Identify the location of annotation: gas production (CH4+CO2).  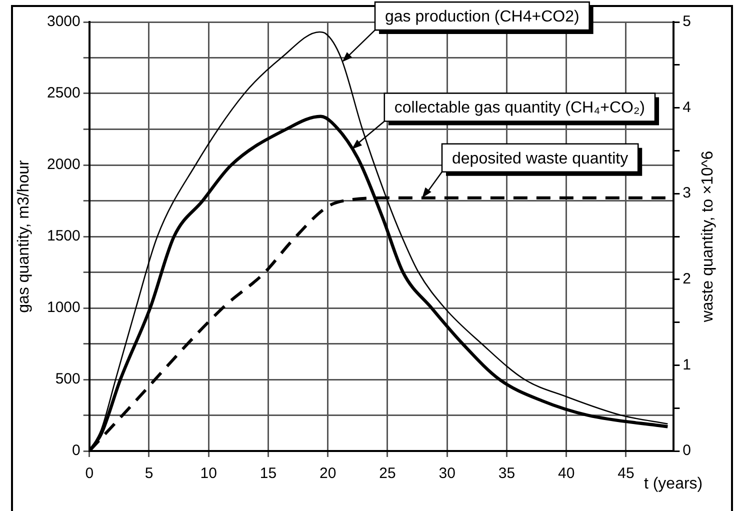
(482, 17).